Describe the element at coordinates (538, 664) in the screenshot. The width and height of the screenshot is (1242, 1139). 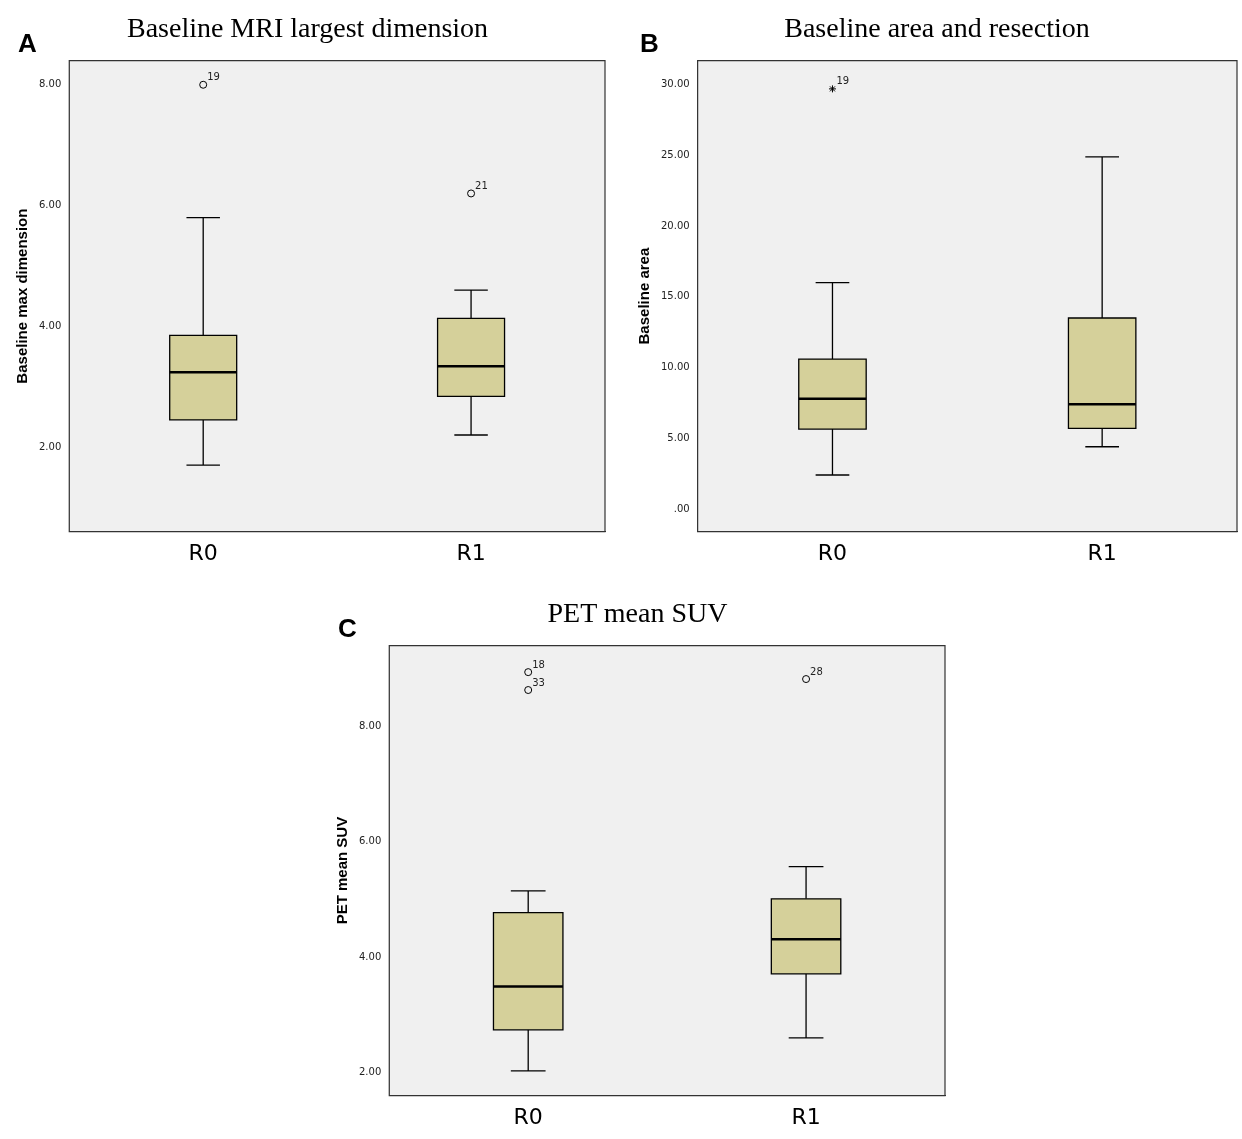
I see `annotation: 18` at that location.